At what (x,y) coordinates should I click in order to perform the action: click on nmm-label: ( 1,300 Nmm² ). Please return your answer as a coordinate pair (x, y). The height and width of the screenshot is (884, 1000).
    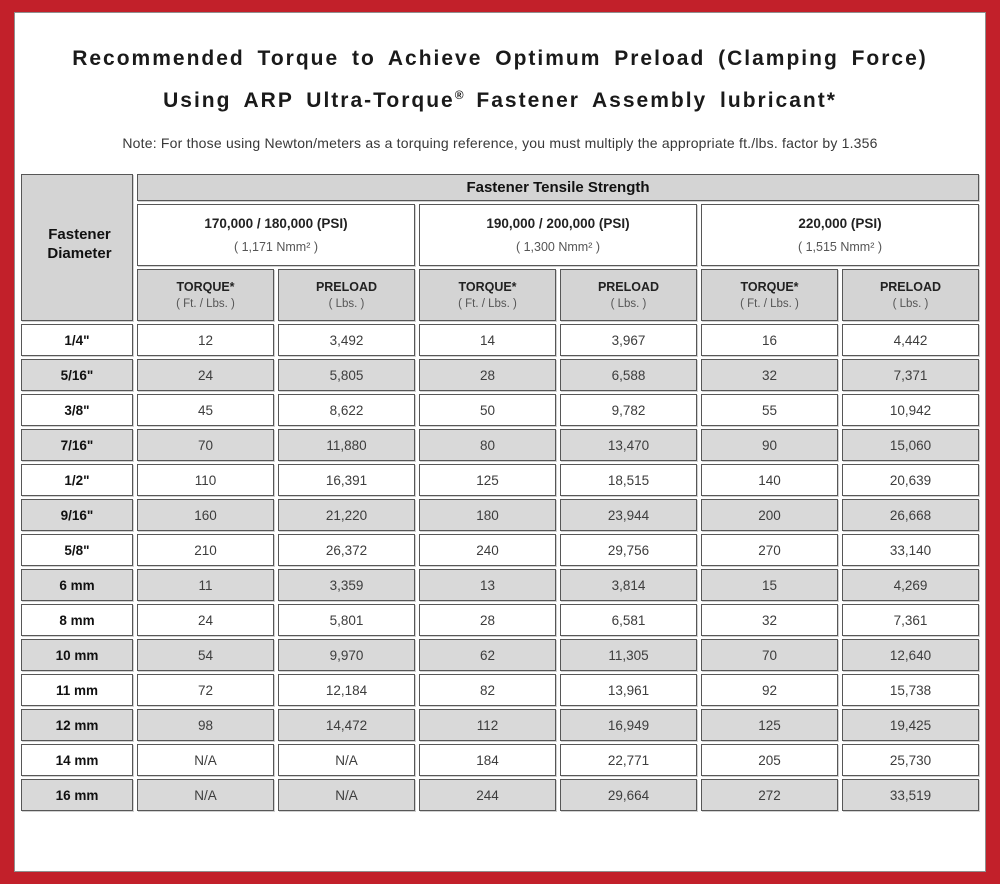
    Looking at the image, I should click on (558, 247).